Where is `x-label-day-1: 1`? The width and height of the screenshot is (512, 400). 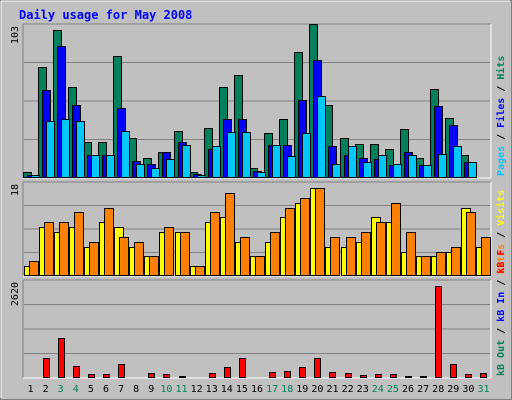 x-label-day-1: 1 is located at coordinates (30, 389).